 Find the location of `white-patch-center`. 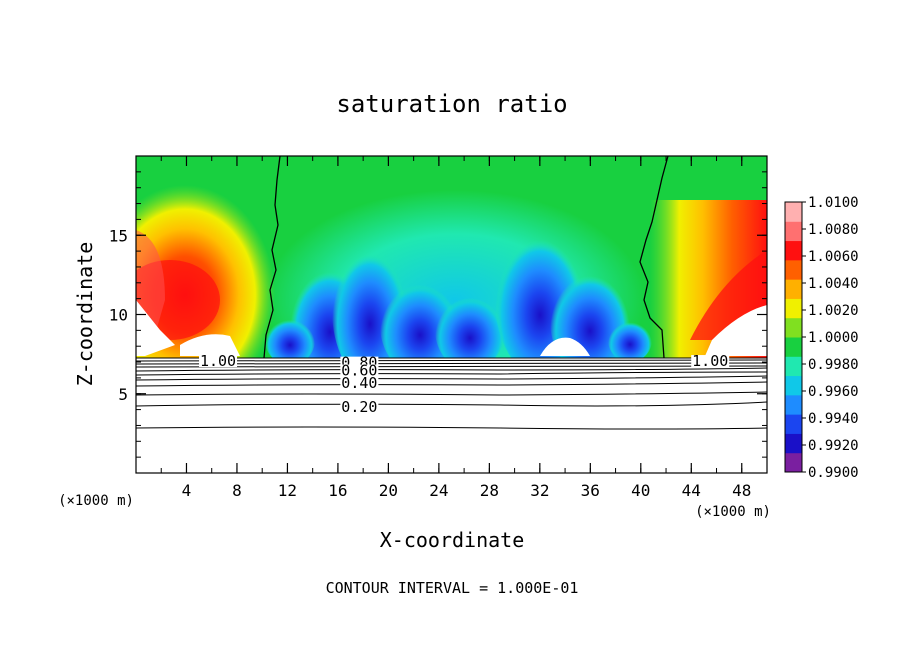

white-patch-center is located at coordinates (565, 346).